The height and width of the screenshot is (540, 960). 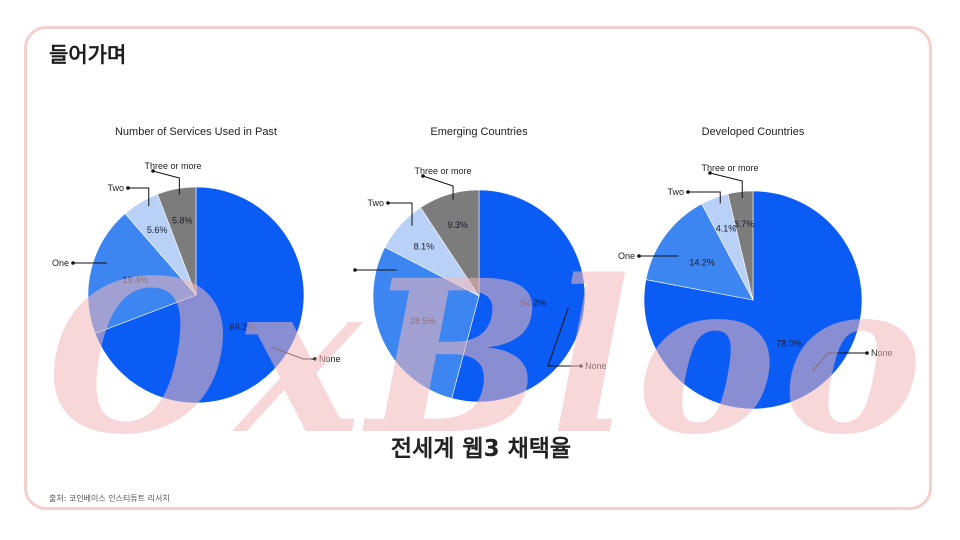 What do you see at coordinates (135, 280) in the screenshot?
I see `slice-value-label: 19.4%` at bounding box center [135, 280].